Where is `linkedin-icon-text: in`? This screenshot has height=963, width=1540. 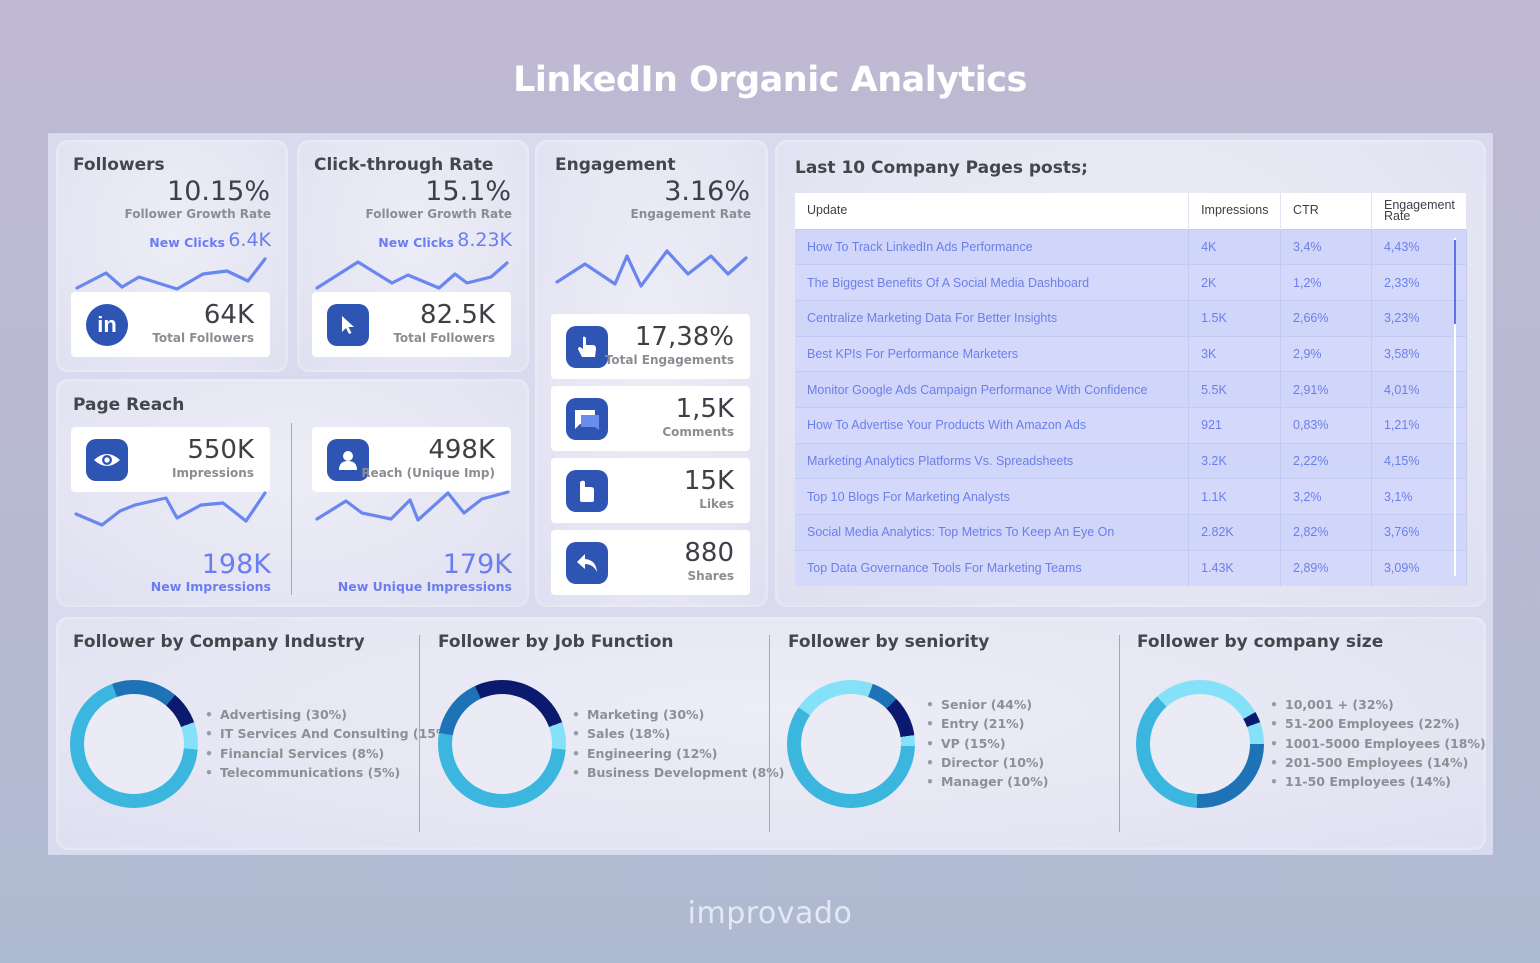
linkedin-icon-text: in is located at coordinates (107, 324).